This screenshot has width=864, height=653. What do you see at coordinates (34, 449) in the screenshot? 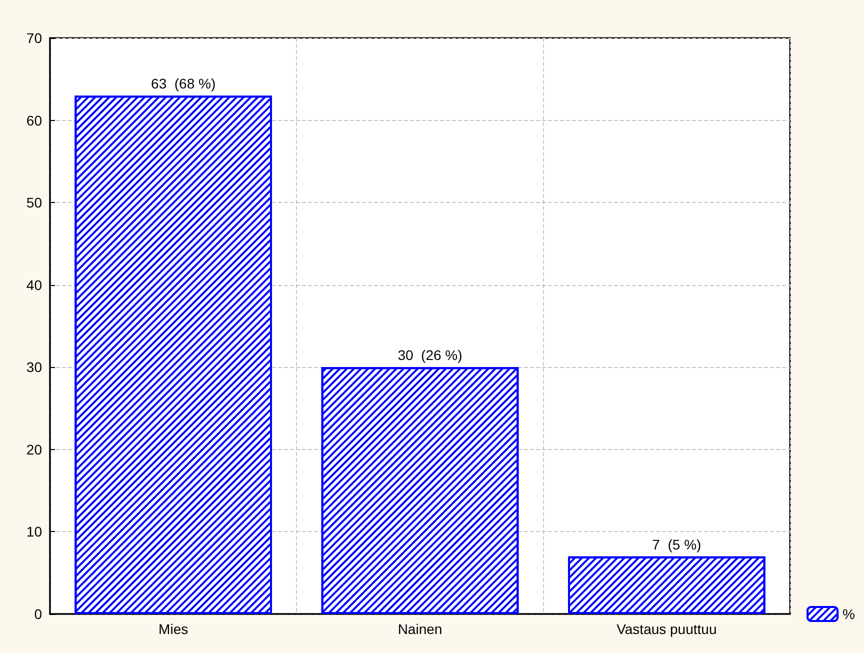
I see `y-tick-label: 20` at bounding box center [34, 449].